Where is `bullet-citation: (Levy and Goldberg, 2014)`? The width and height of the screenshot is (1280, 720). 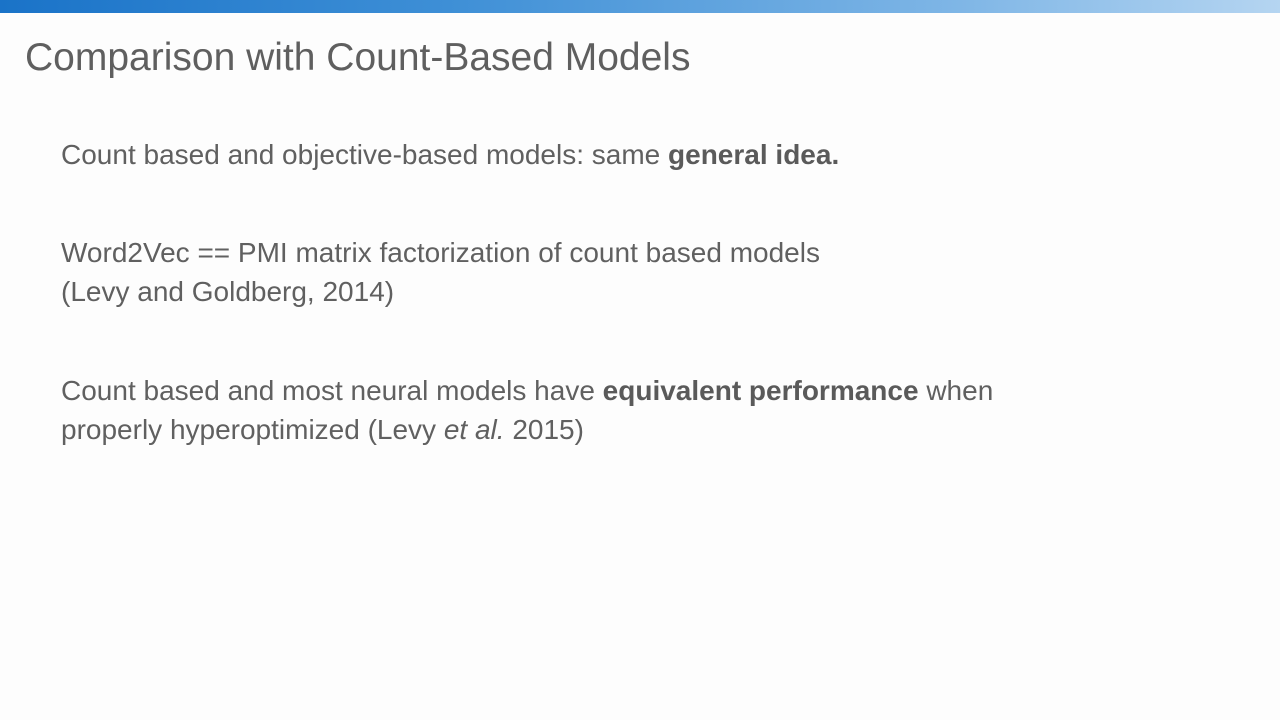 bullet-citation: (Levy and Goldberg, 2014) is located at coordinates (228, 291).